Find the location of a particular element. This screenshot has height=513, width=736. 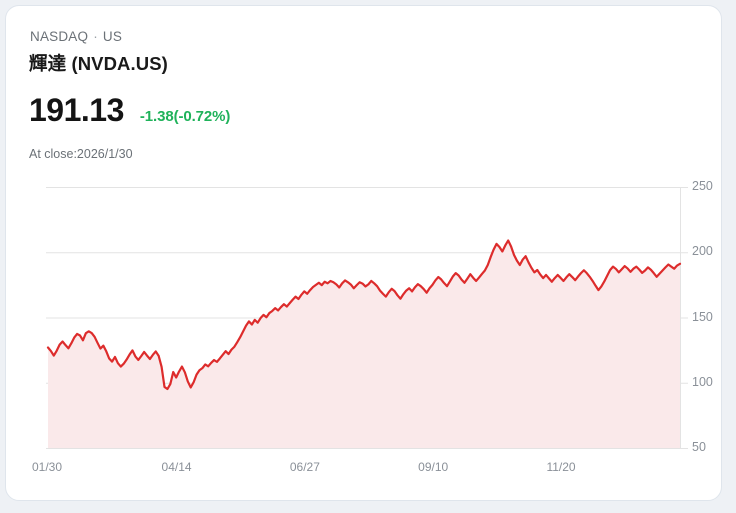

x-axis-tick-label: 01/30 is located at coordinates (47, 467).